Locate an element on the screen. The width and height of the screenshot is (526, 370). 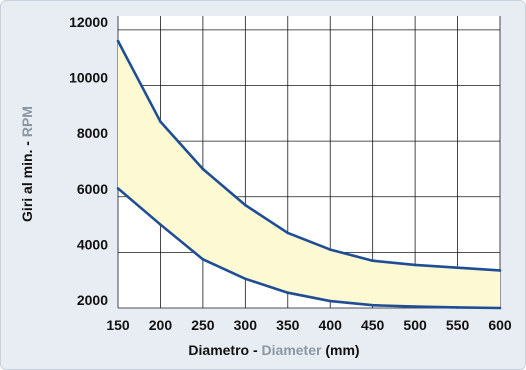
y-axis-title-prefix: Giri al min. - is located at coordinates (27, 179).